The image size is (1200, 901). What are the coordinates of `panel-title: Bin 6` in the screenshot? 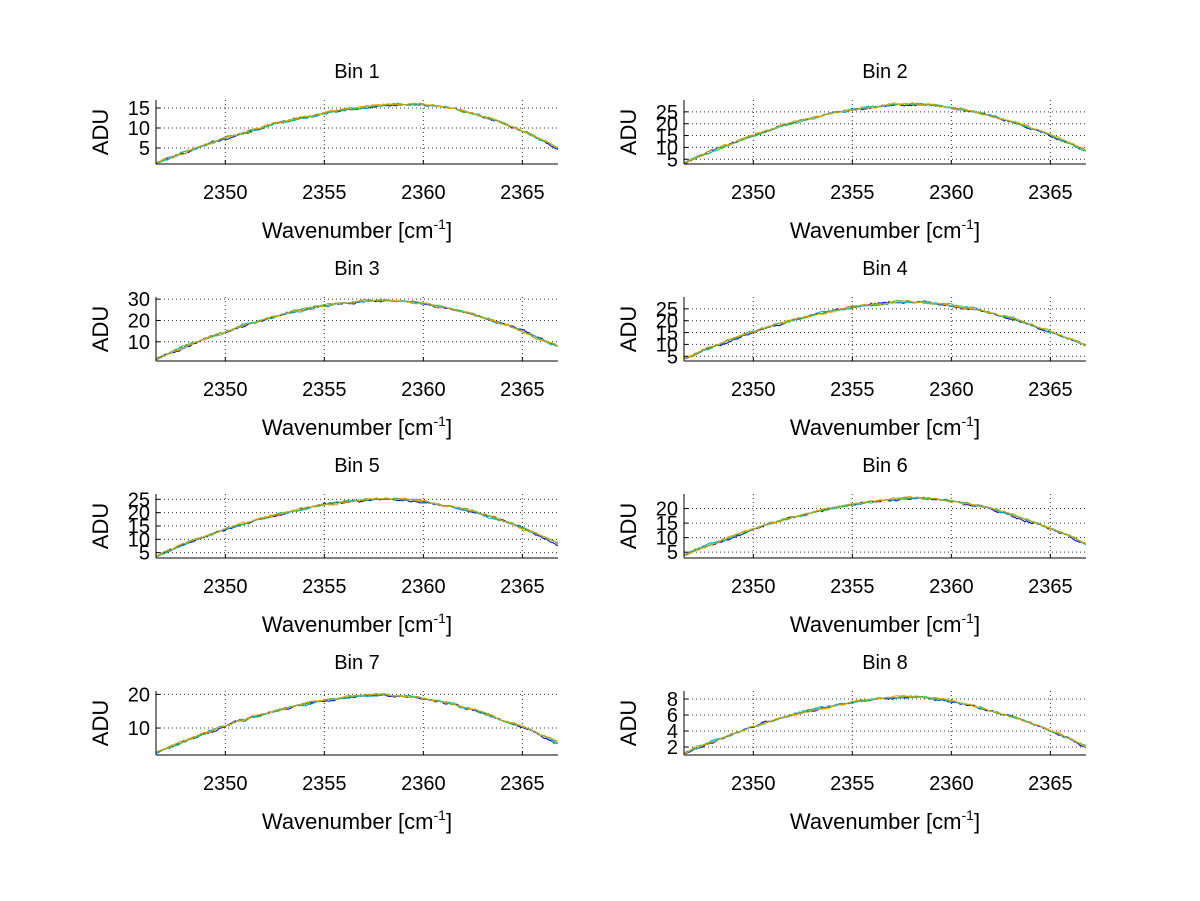 It's located at (885, 466).